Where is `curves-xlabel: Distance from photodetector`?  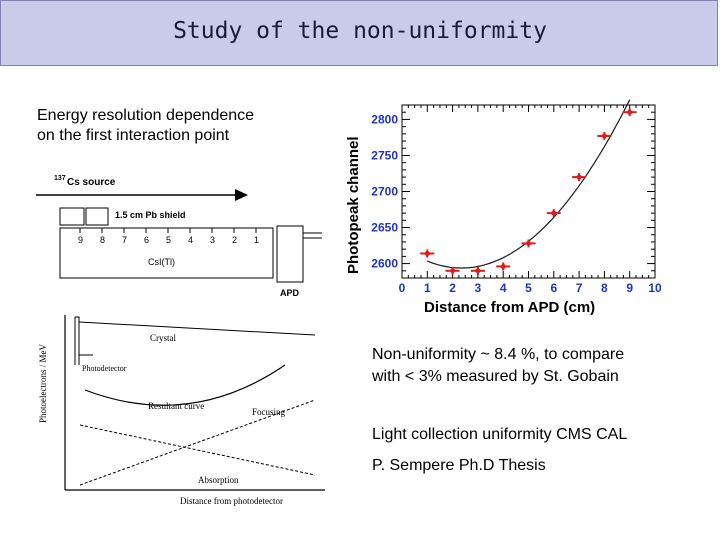 curves-xlabel: Distance from photodetector is located at coordinates (231, 501).